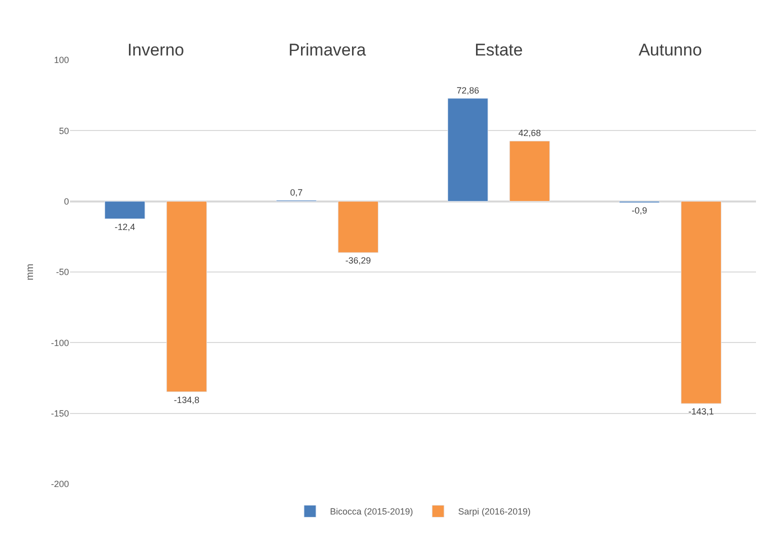 The height and width of the screenshot is (538, 776). Describe the element at coordinates (125, 227) in the screenshot. I see `data-label: -12,4` at that location.